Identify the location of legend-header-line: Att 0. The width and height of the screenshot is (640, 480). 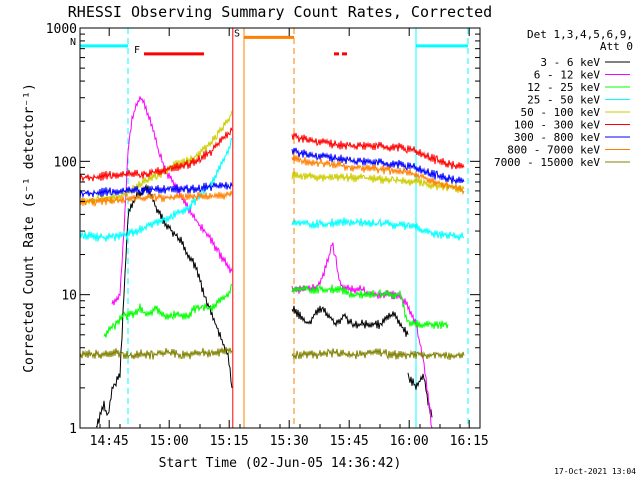
(616, 46).